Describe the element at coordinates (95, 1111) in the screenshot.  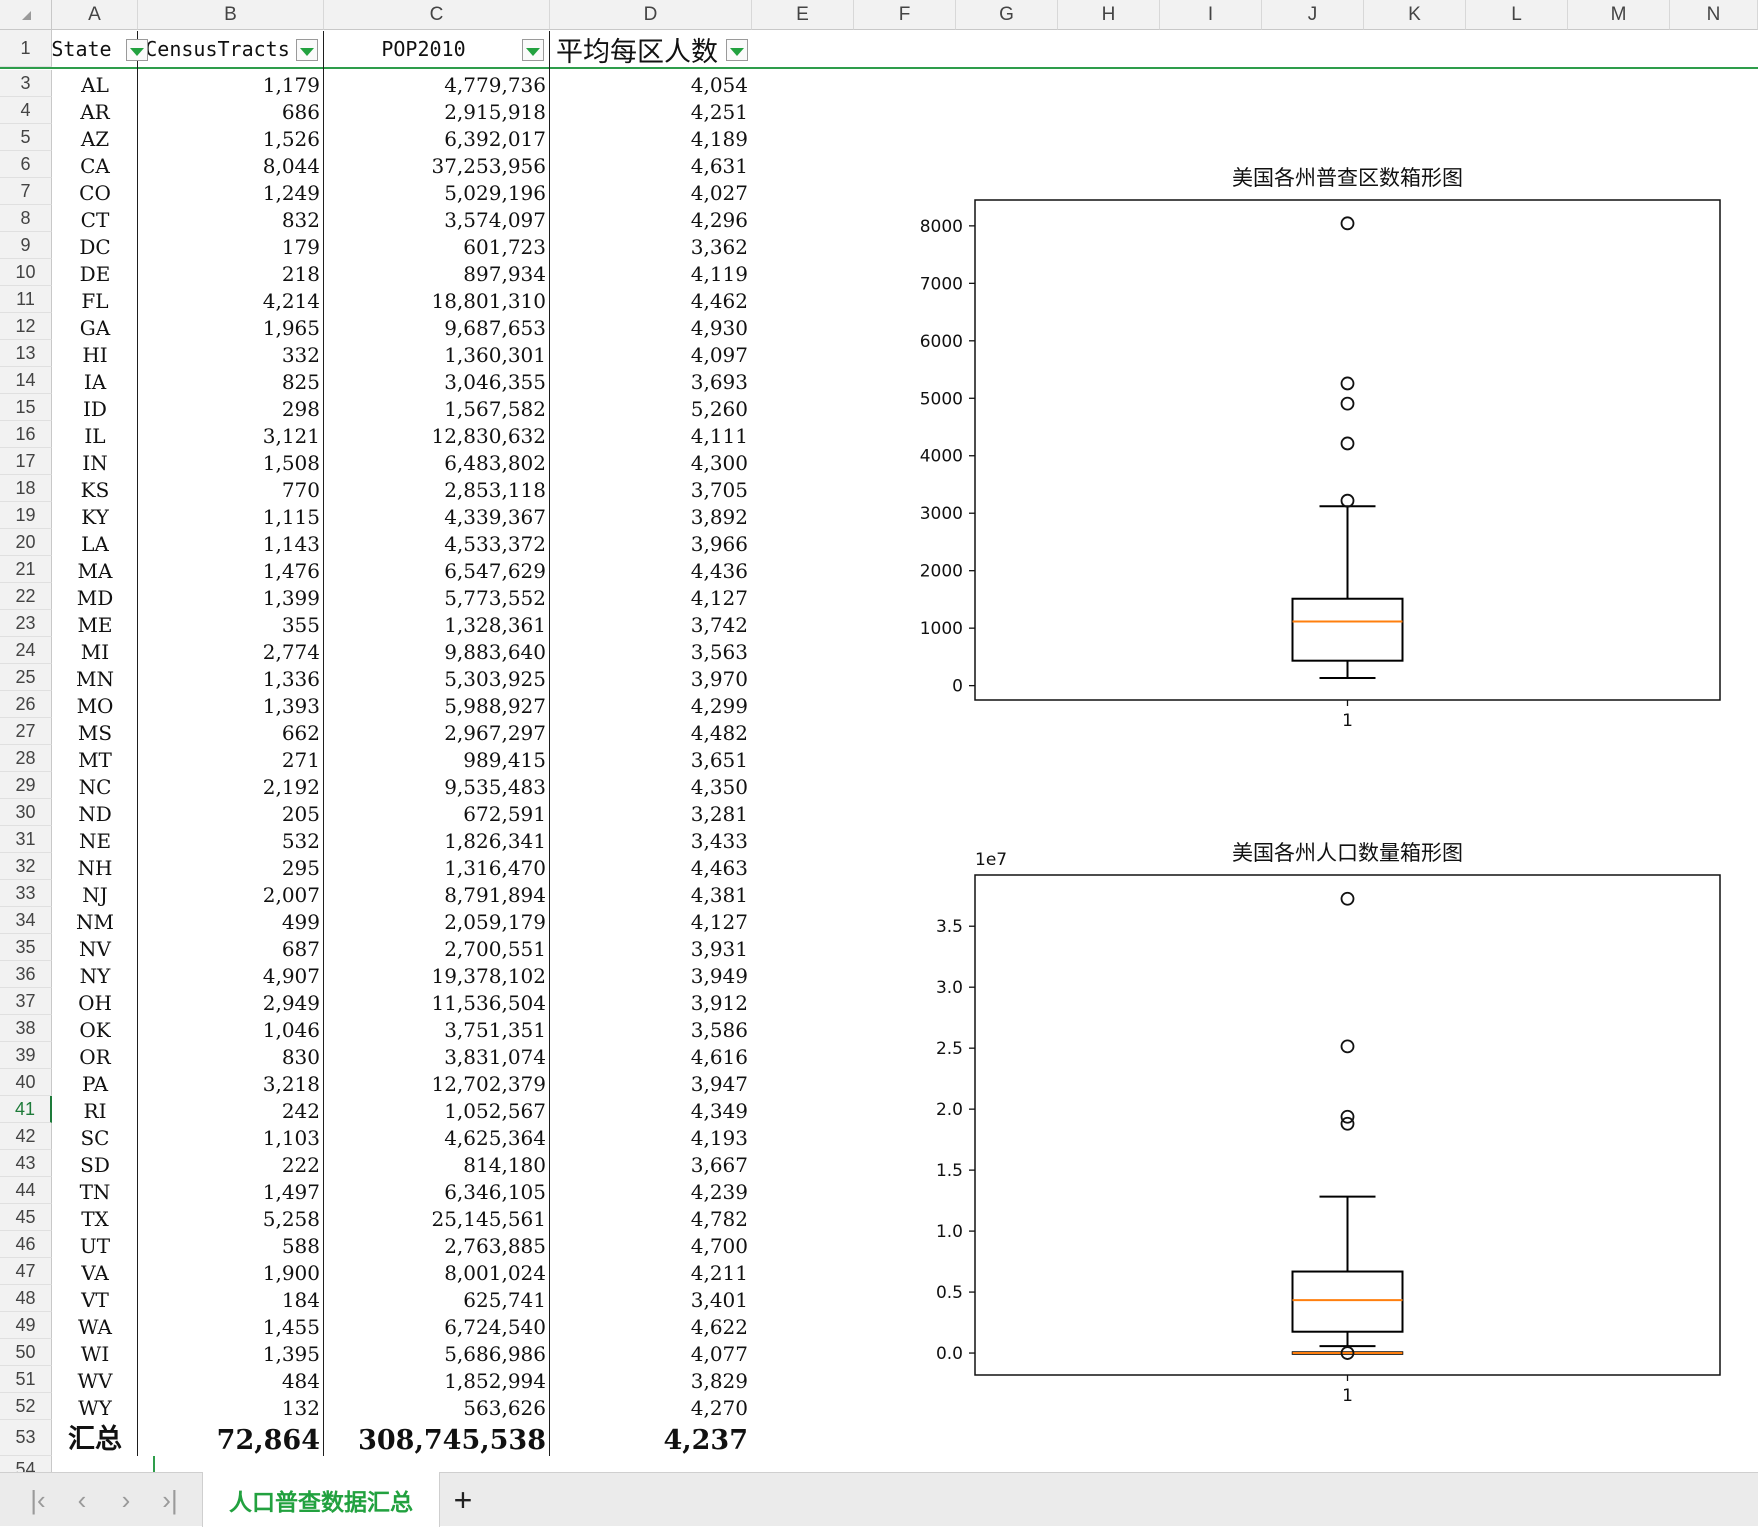
I see `cell-state: RI` at that location.